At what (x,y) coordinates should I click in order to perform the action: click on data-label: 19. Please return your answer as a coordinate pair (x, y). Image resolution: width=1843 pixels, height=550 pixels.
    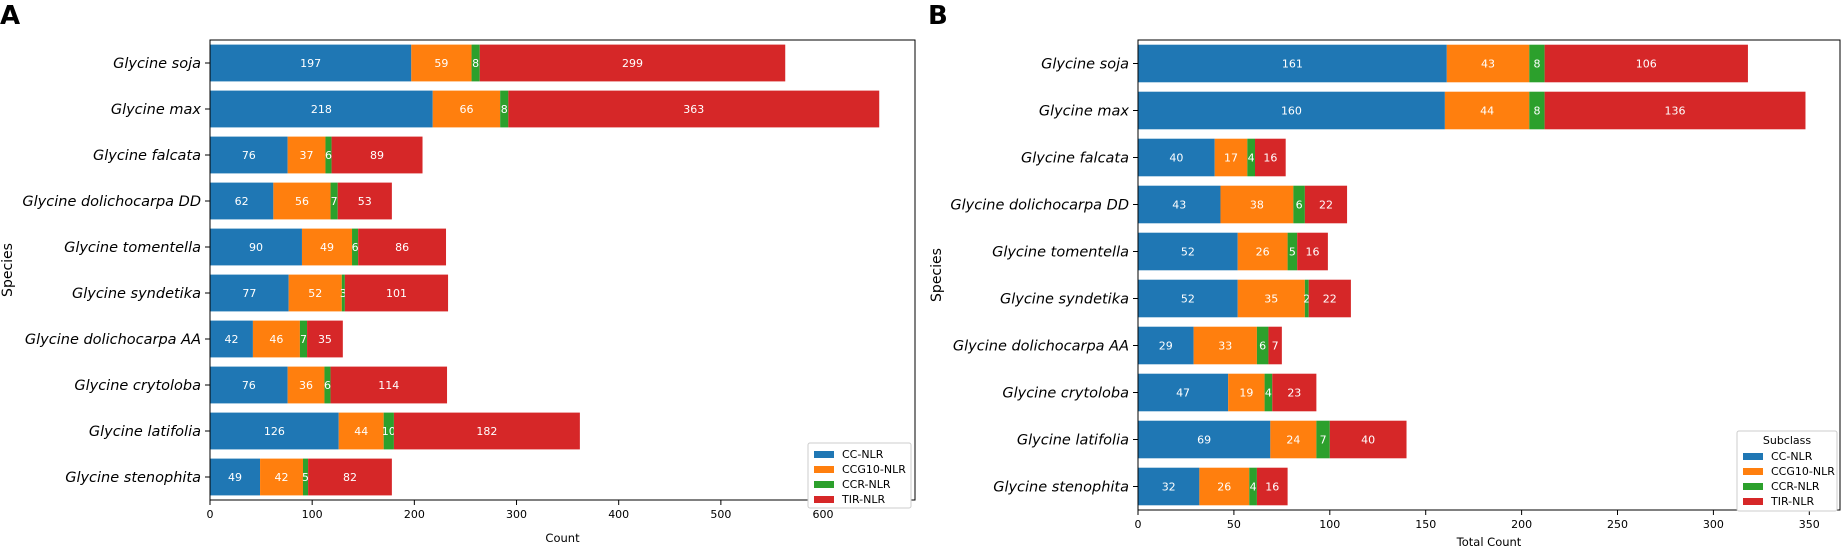
    Looking at the image, I should click on (1246, 393).